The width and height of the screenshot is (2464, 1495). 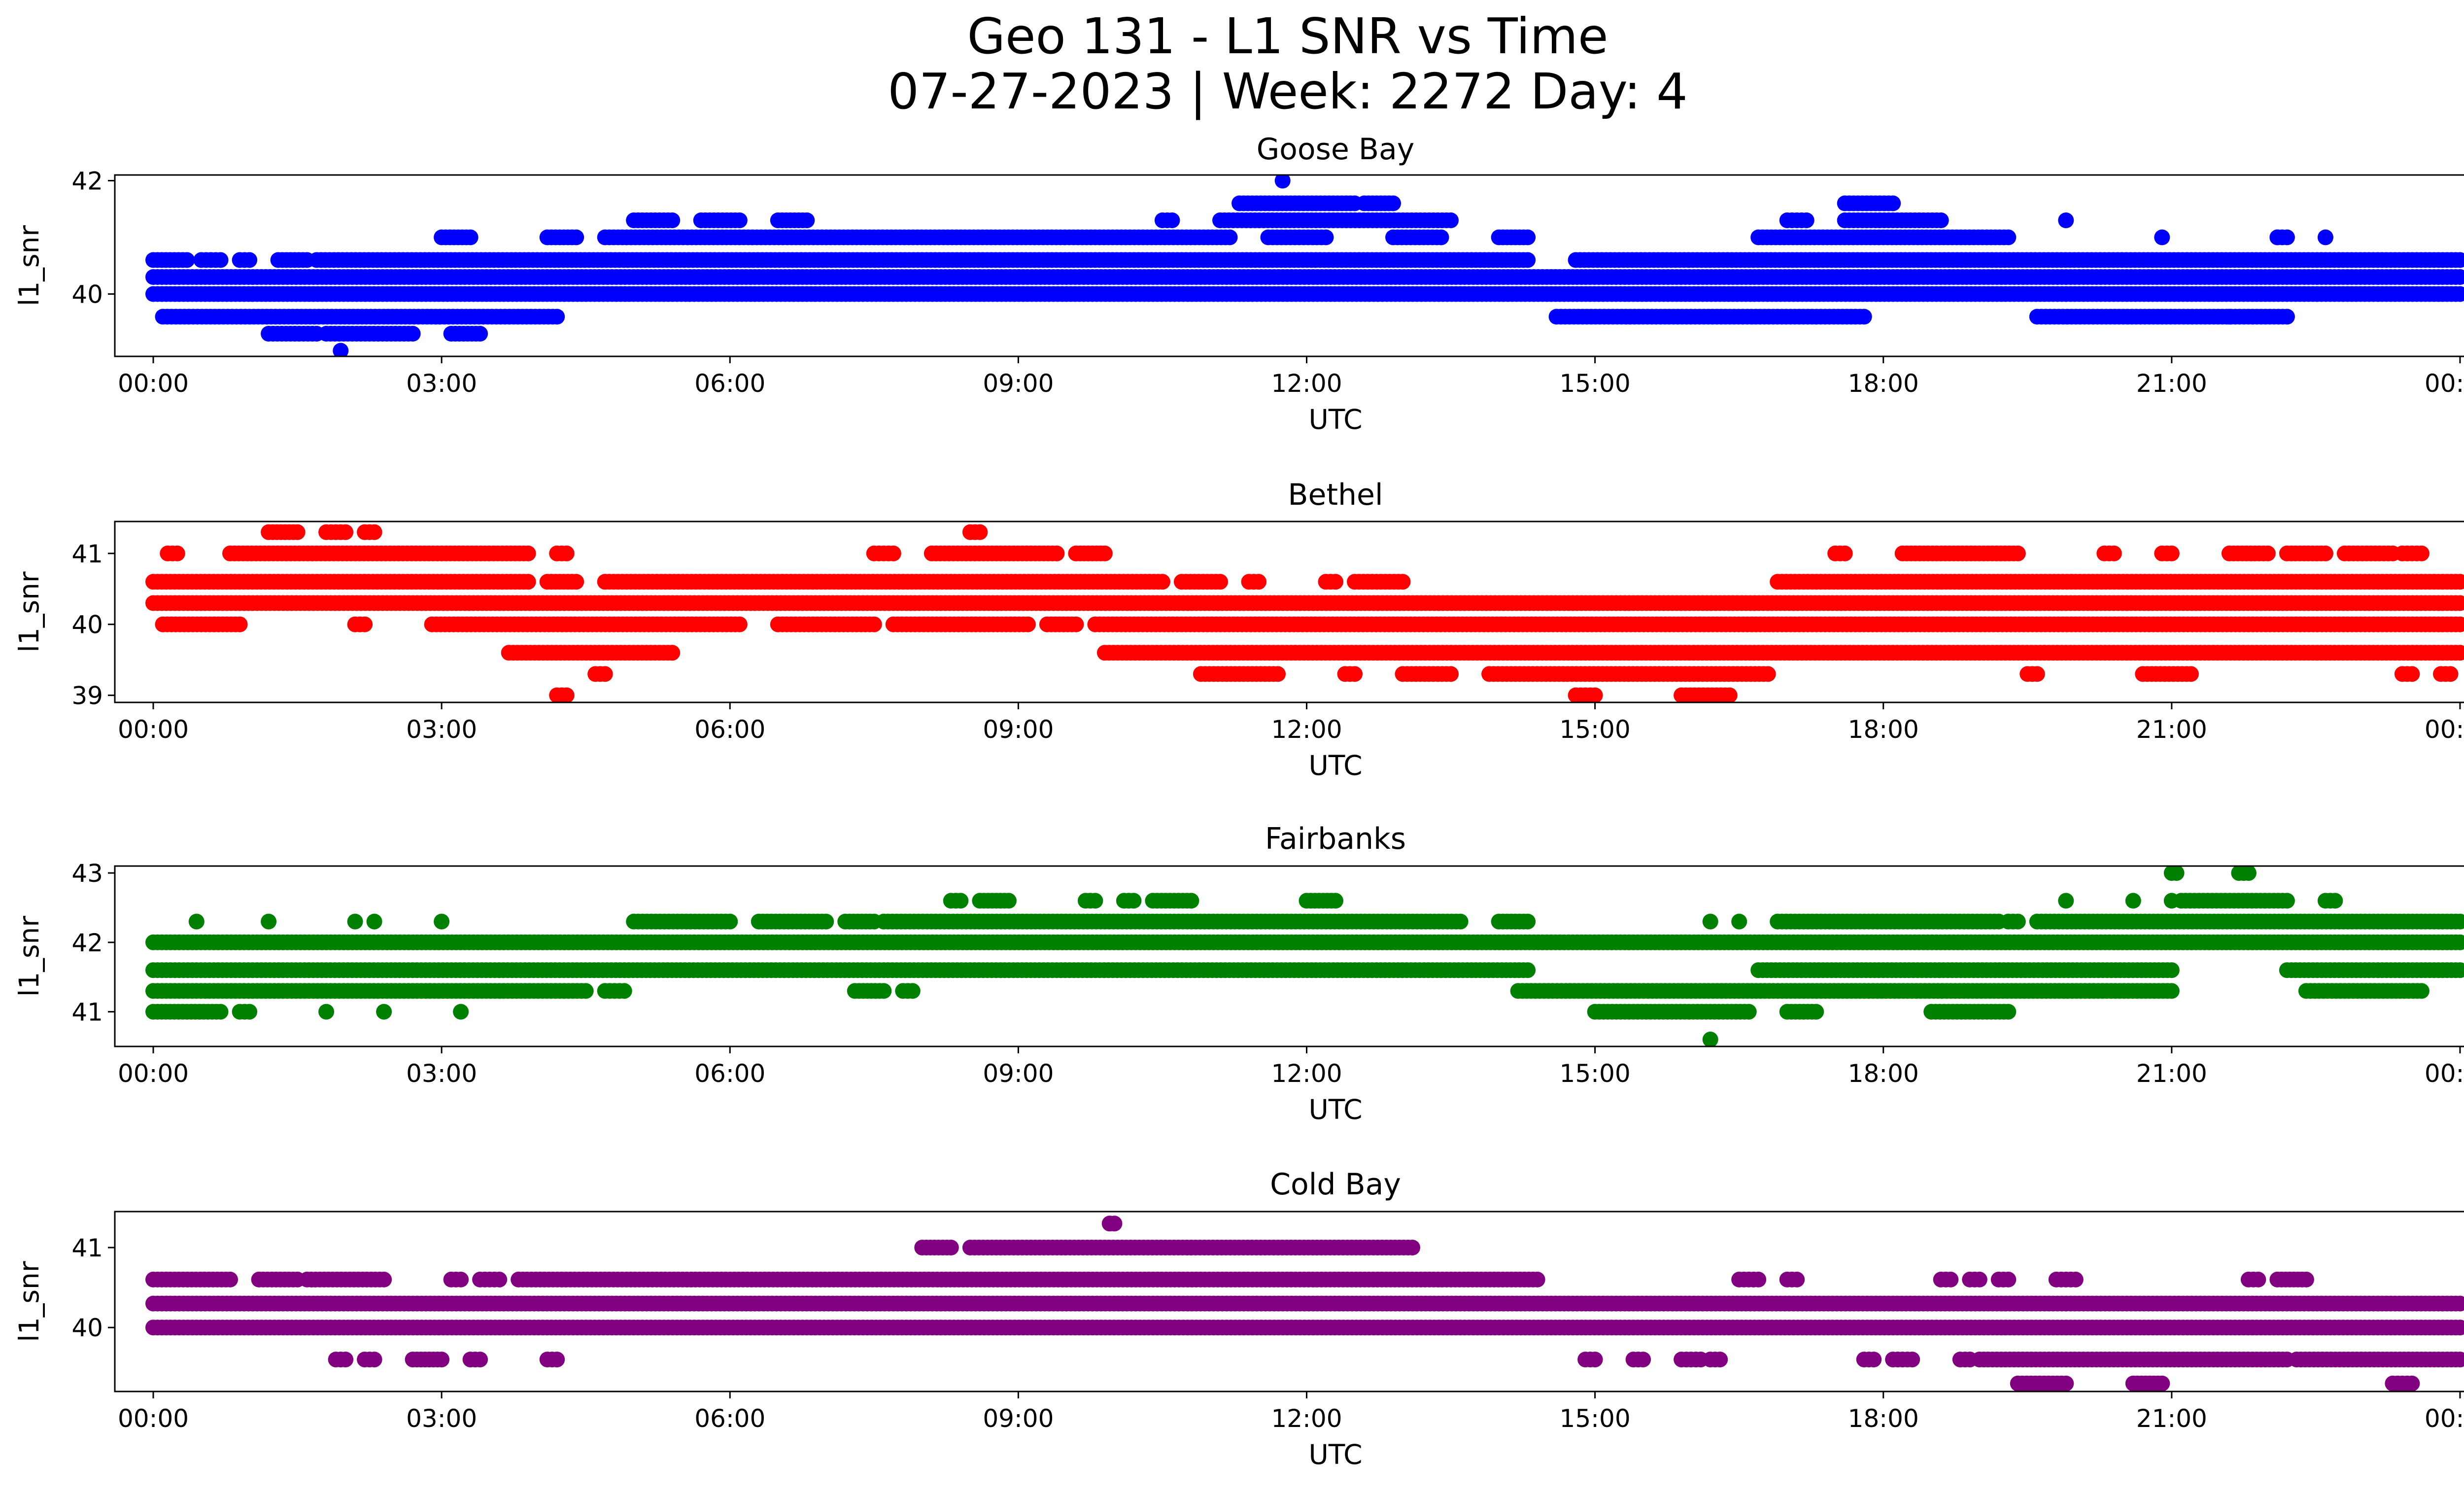 What do you see at coordinates (1287, 36) in the screenshot?
I see `figure-title-line1: Geo 131 - L1 SNR vs Time` at bounding box center [1287, 36].